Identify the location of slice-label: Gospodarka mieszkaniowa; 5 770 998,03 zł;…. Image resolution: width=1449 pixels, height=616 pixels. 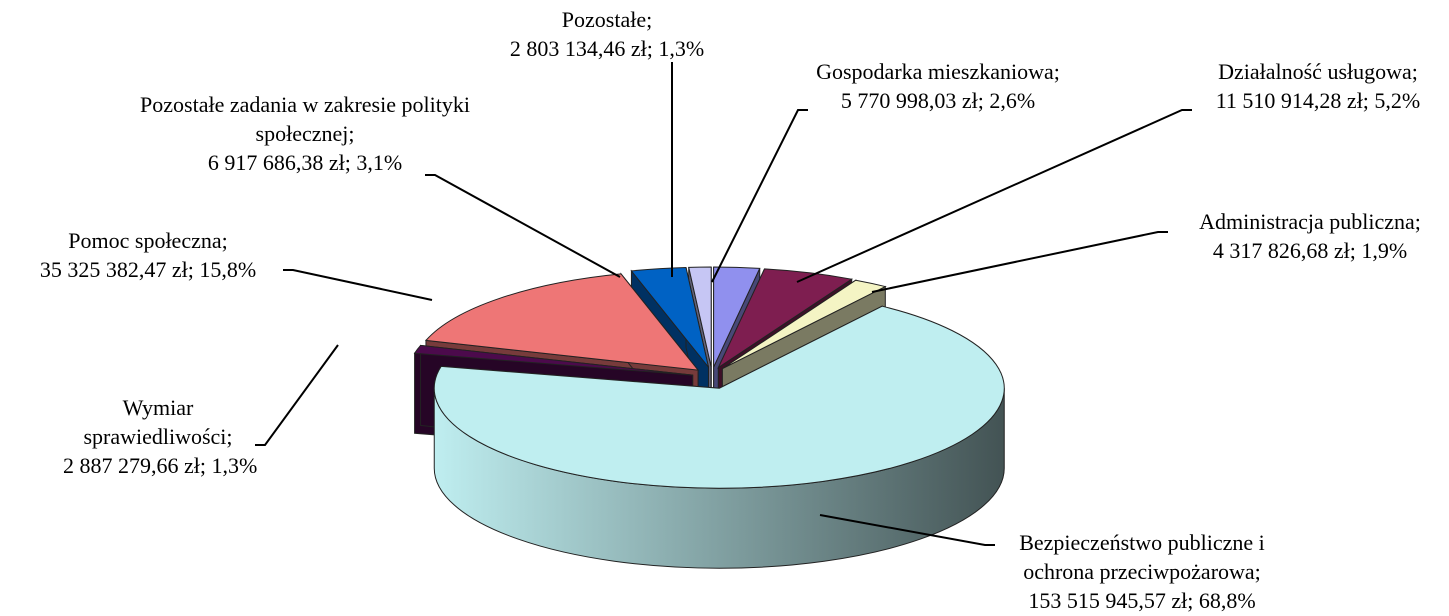
(938, 86).